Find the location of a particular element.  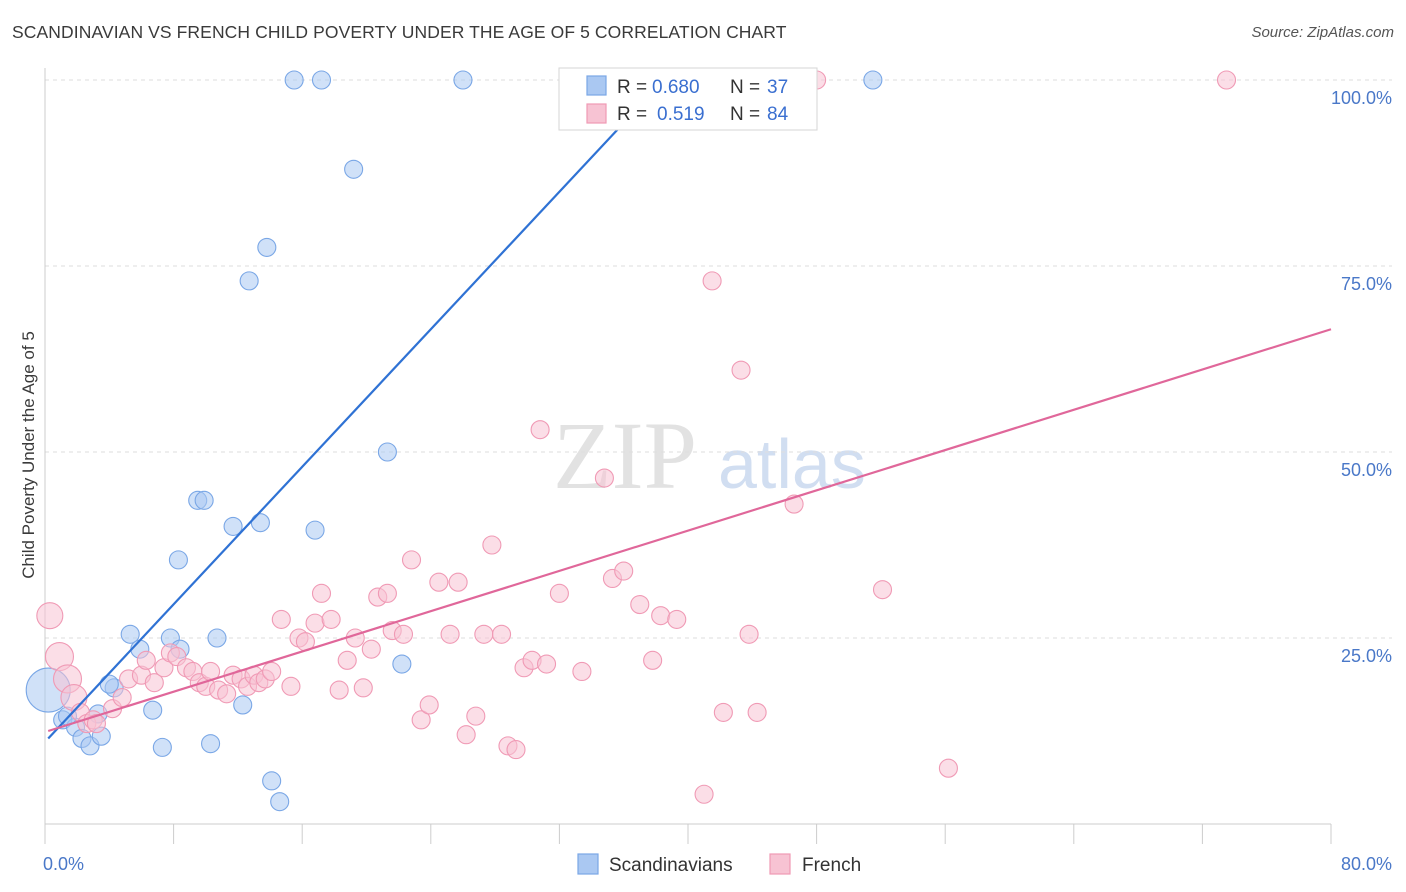

y-tick-label-50: 50.0% is located at coordinates (1366, 470).